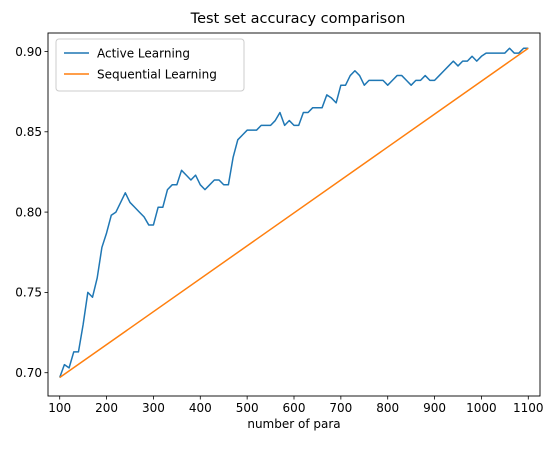  Describe the element at coordinates (387, 408) in the screenshot. I see `x-tick-label: 800` at that location.